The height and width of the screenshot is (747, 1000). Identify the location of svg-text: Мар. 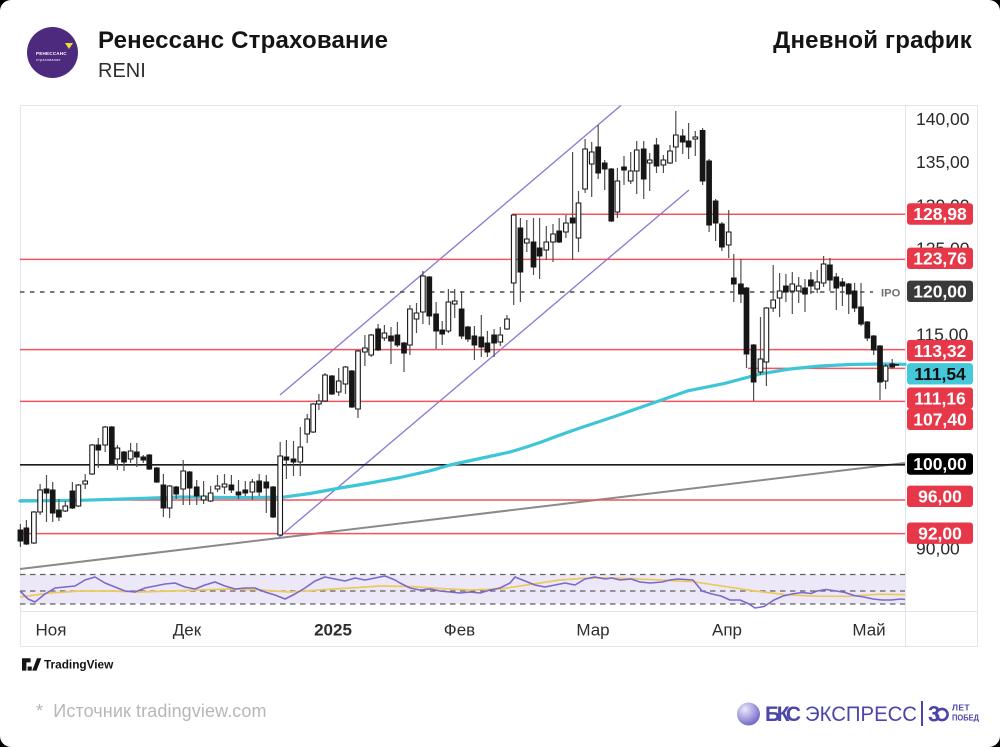
(592, 630).